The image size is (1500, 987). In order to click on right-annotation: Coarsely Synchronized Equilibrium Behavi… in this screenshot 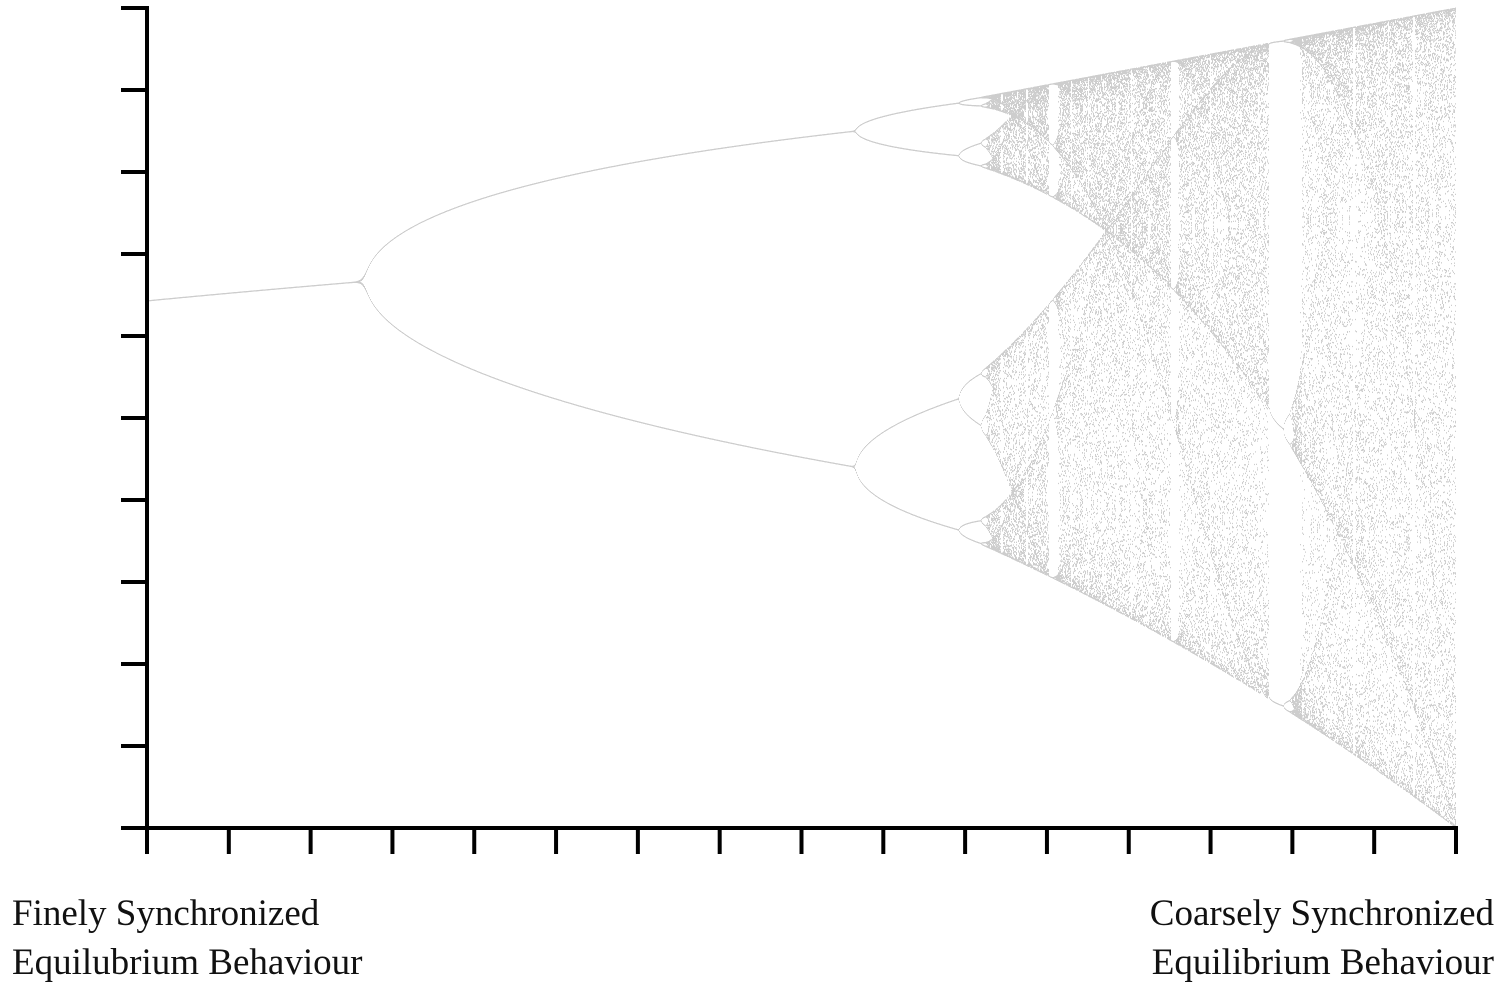, I will do `click(1322, 938)`.